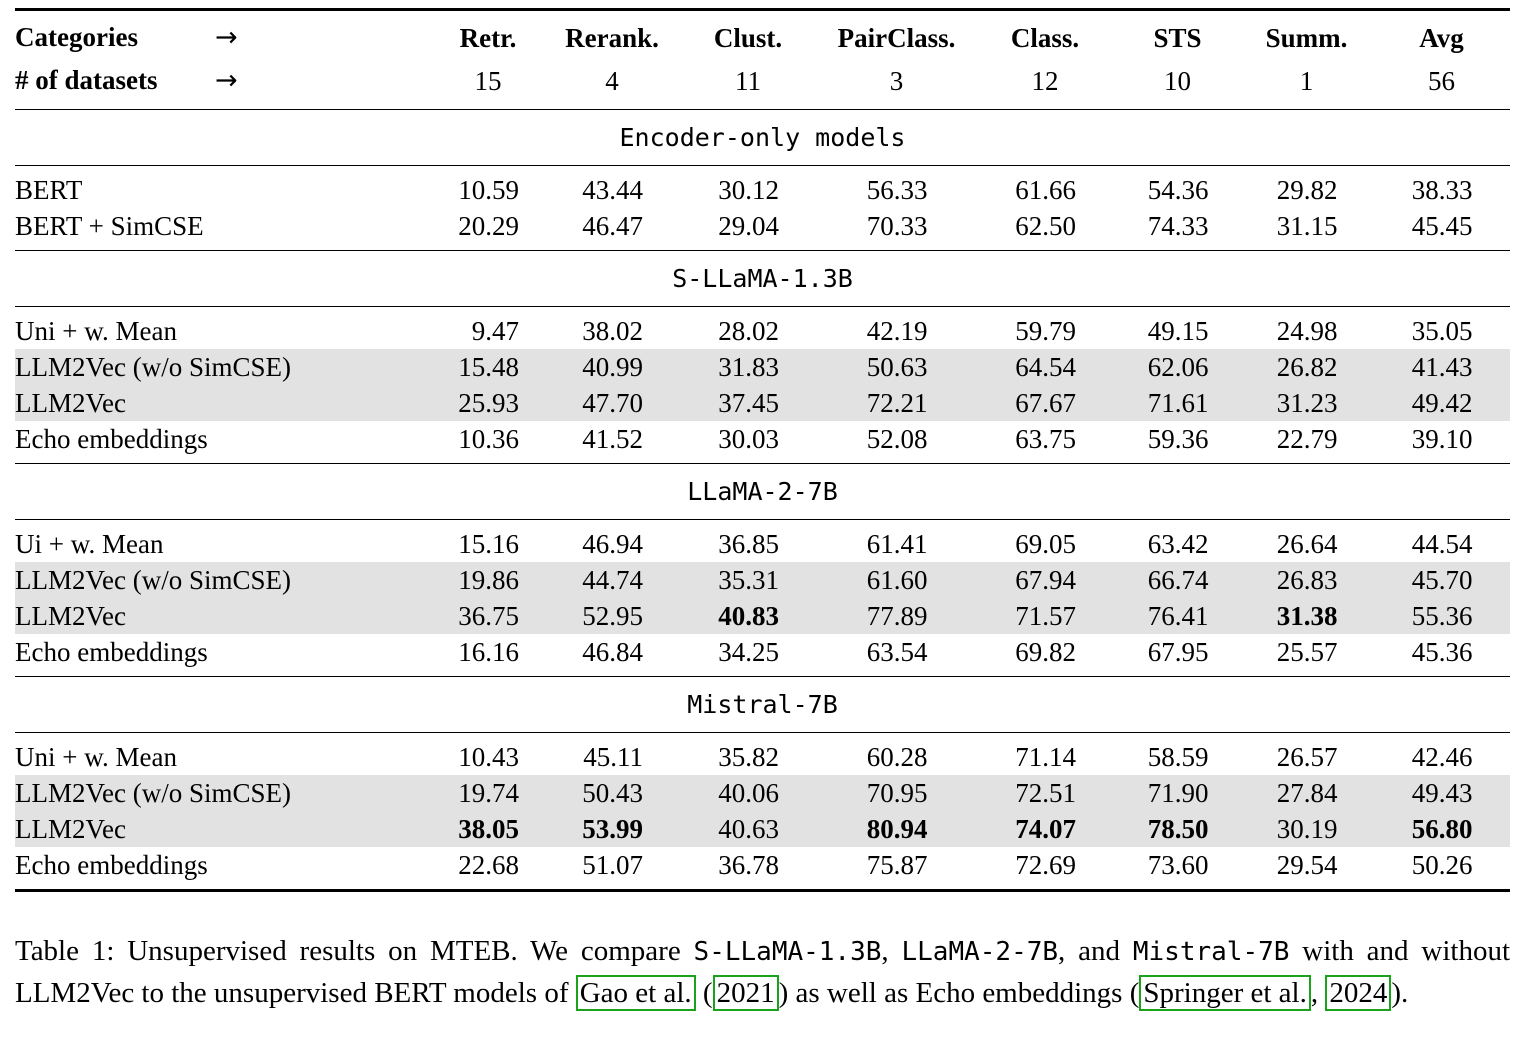  I want to click on citation-link: 2024, so click(1358, 993).